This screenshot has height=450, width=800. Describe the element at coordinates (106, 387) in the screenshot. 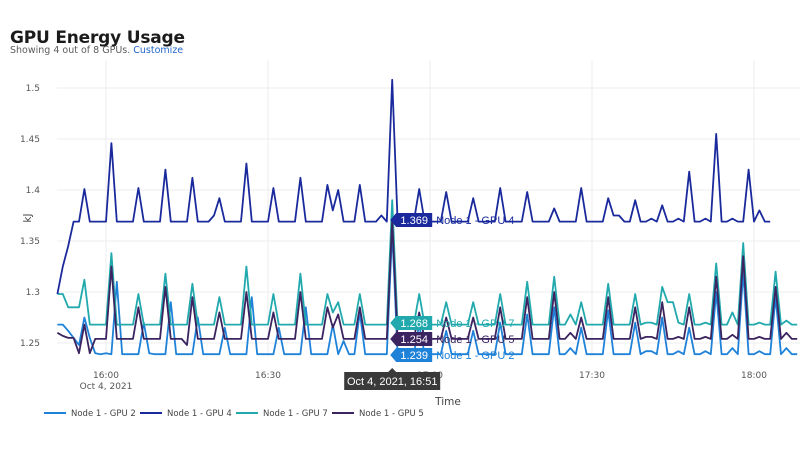

I see `x-tick-date: Oct 4, 2021` at that location.